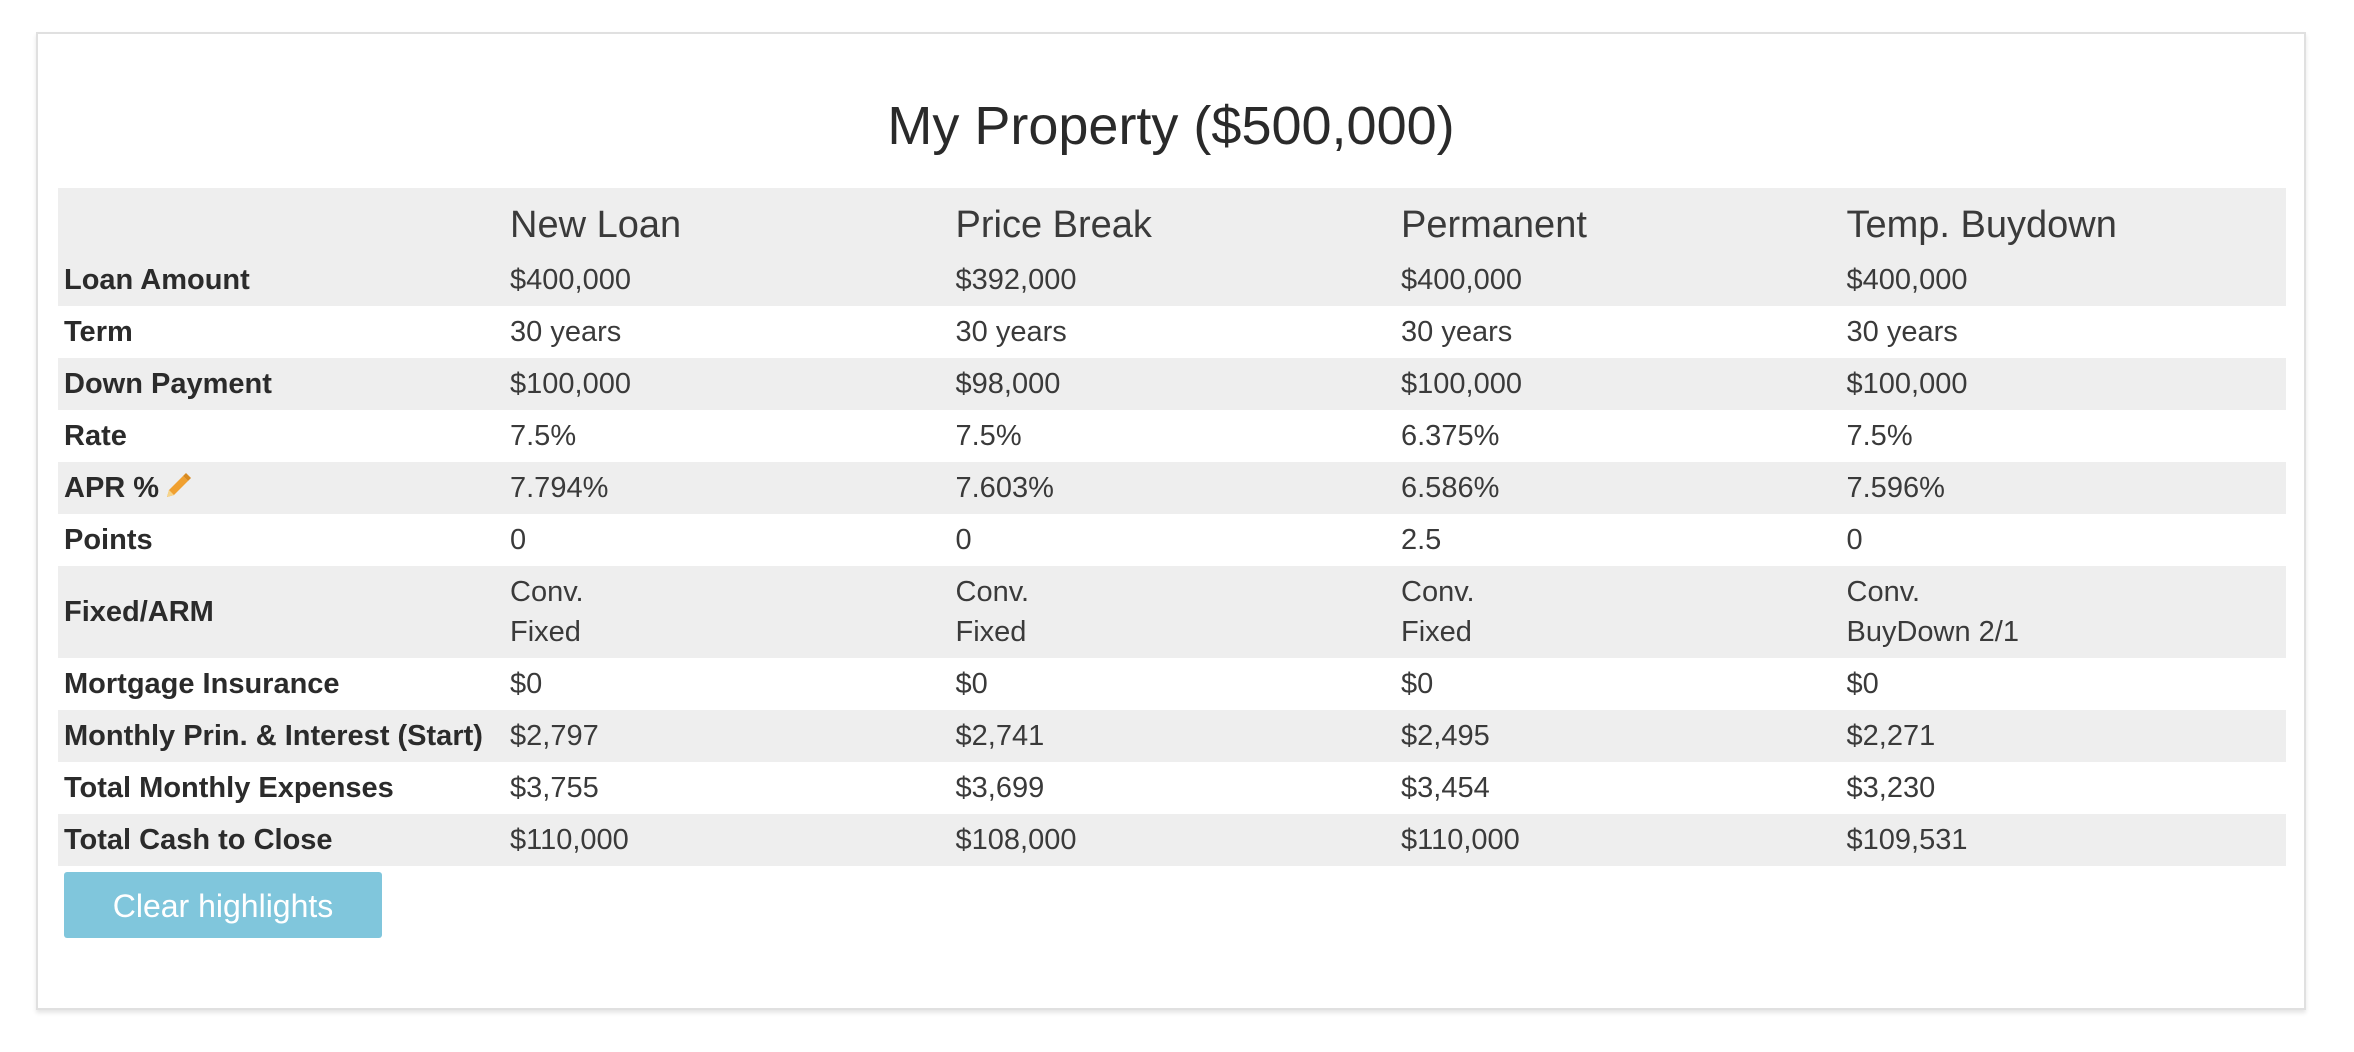  I want to click on table-row-apr: APR % 7.794% 7.603% 6.586% 7.596%, so click(1172, 488).